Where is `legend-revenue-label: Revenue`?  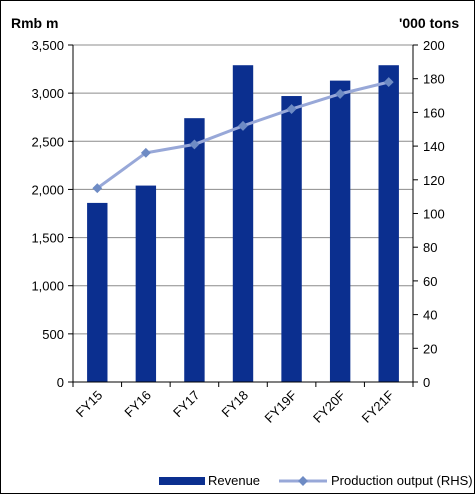 legend-revenue-label: Revenue is located at coordinates (234, 480).